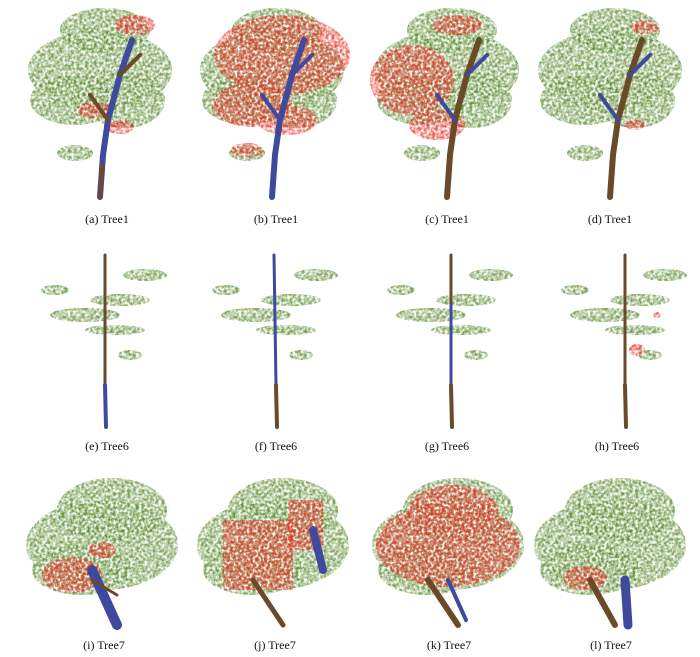  Describe the element at coordinates (611, 645) in the screenshot. I see `caption: (l) Tree7` at that location.